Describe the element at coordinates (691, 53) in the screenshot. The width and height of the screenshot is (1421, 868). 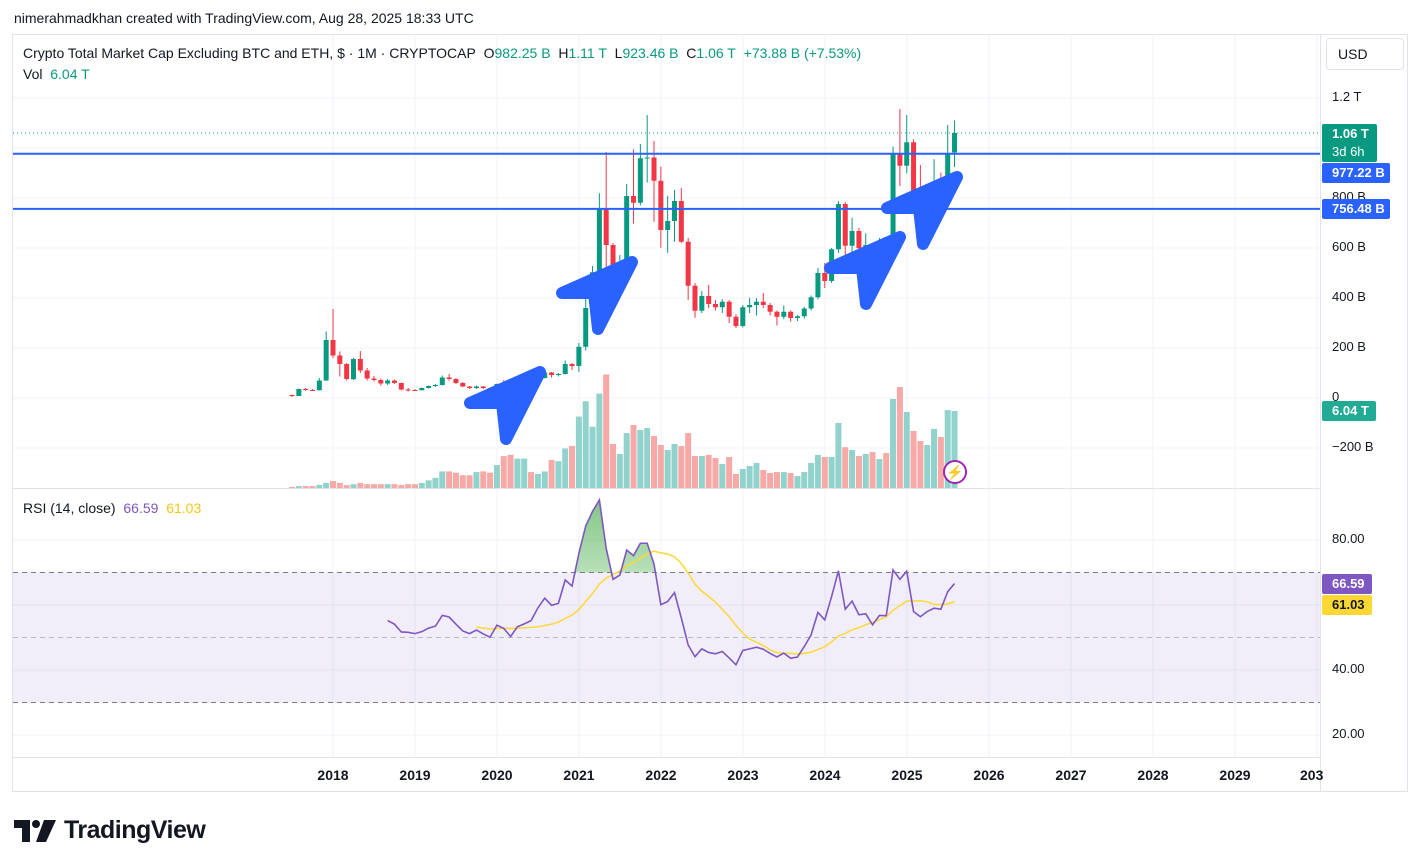
I see `close-label: C` at that location.